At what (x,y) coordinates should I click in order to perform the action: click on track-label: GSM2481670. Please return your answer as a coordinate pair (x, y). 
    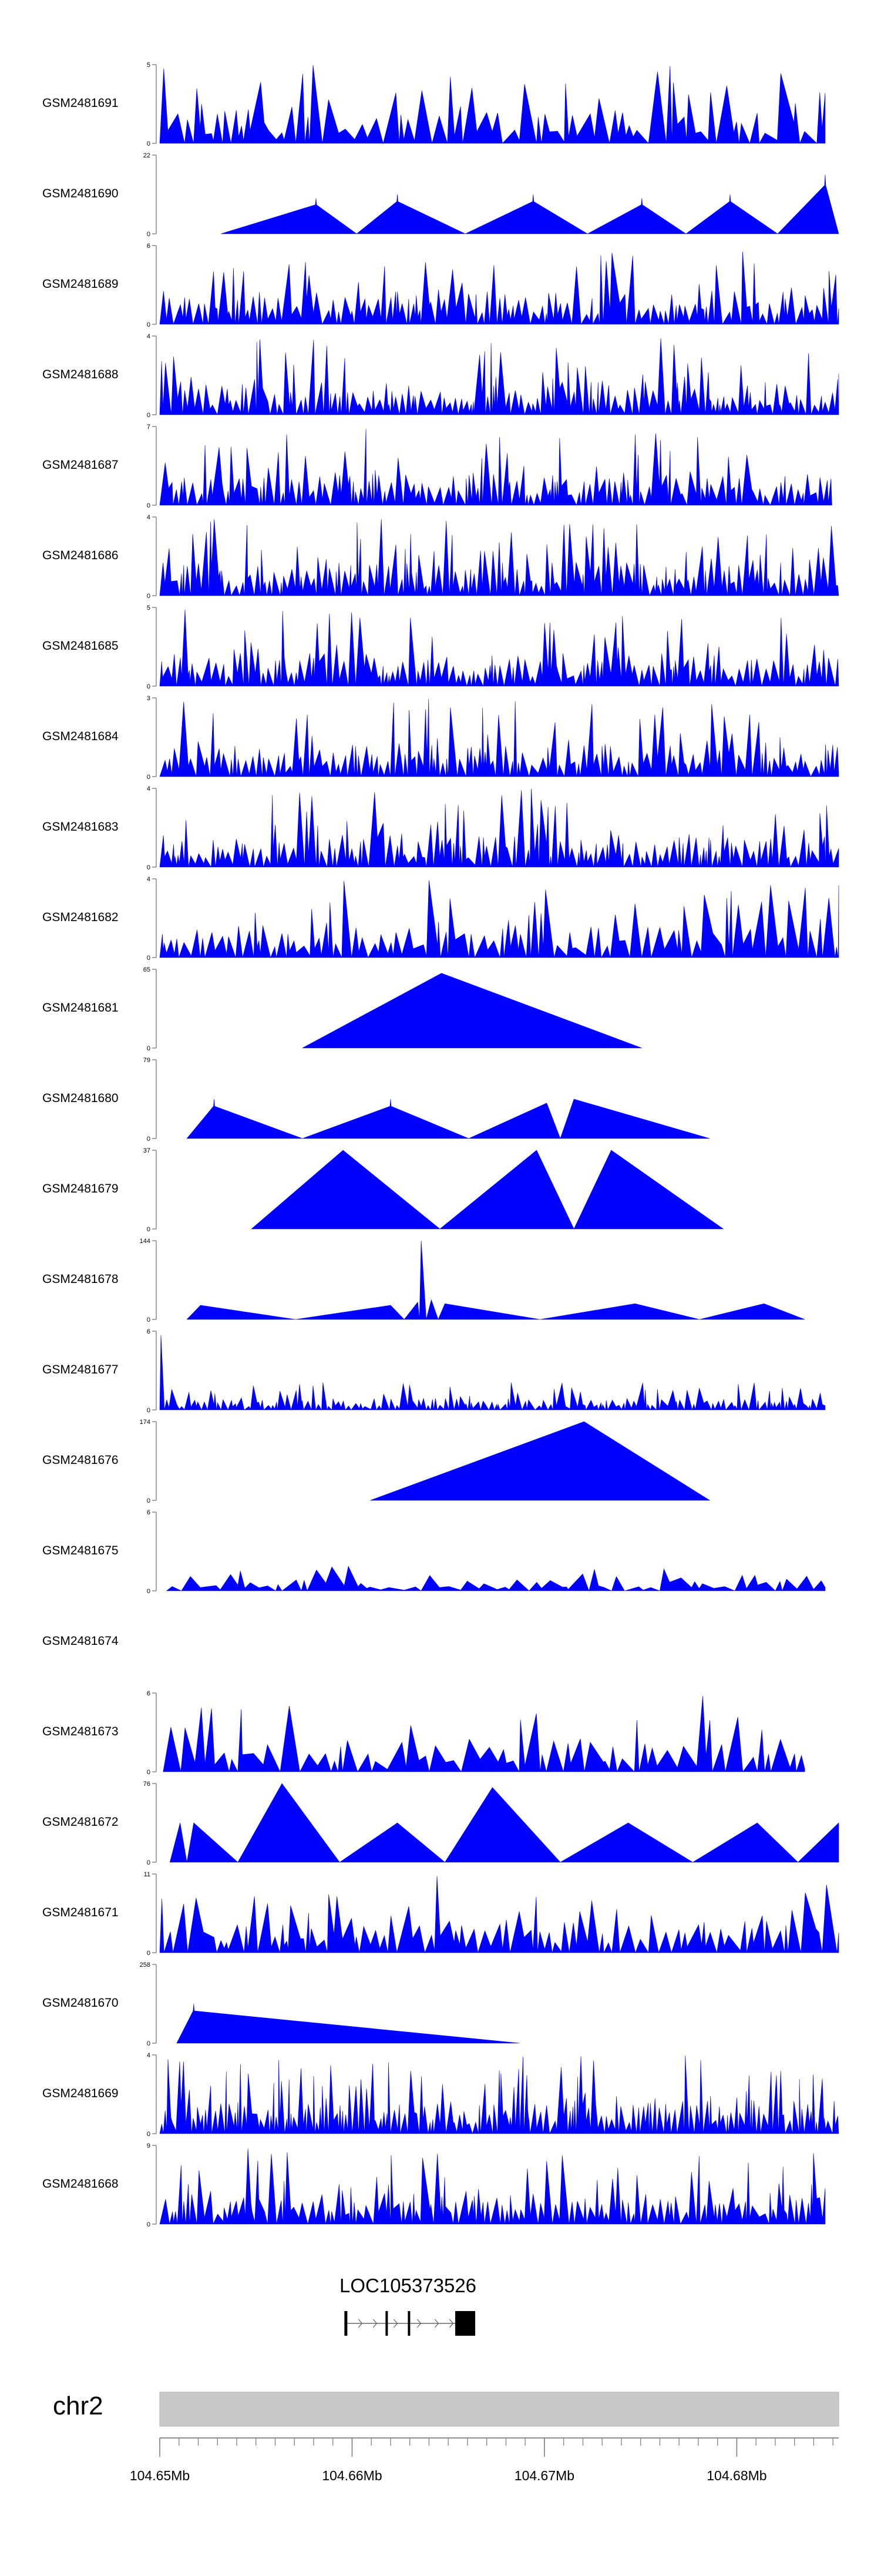
    Looking at the image, I should click on (80, 2003).